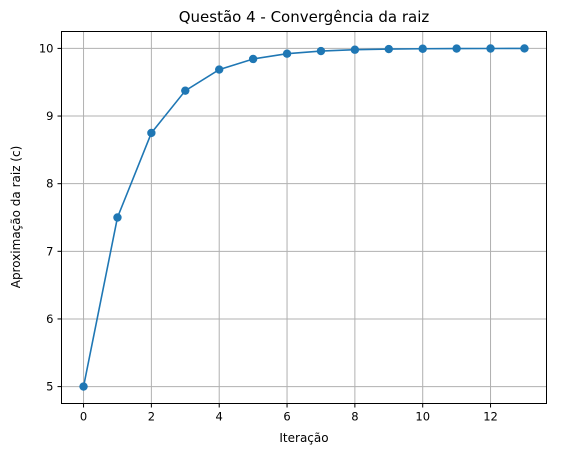  What do you see at coordinates (49, 319) in the screenshot?
I see `y-tick-label: 6` at bounding box center [49, 319].